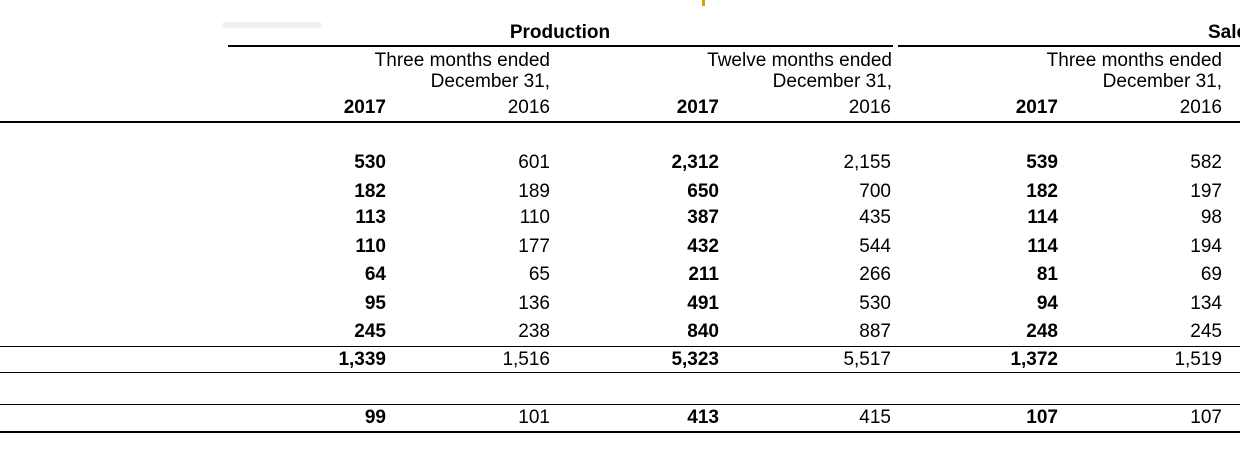 This screenshot has height=456, width=1240. What do you see at coordinates (620, 404) in the screenshot?
I see `extra-rule` at bounding box center [620, 404].